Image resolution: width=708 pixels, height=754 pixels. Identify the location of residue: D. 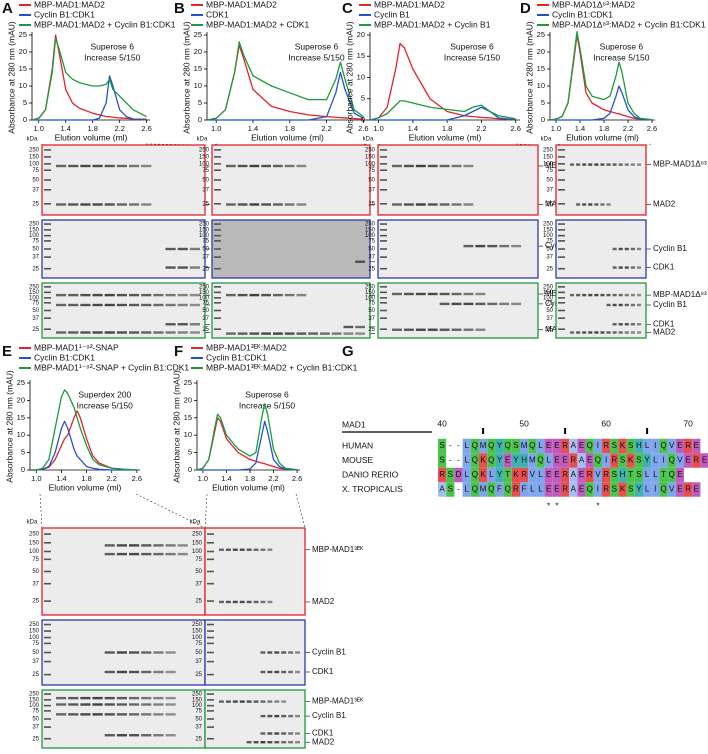
(459, 474).